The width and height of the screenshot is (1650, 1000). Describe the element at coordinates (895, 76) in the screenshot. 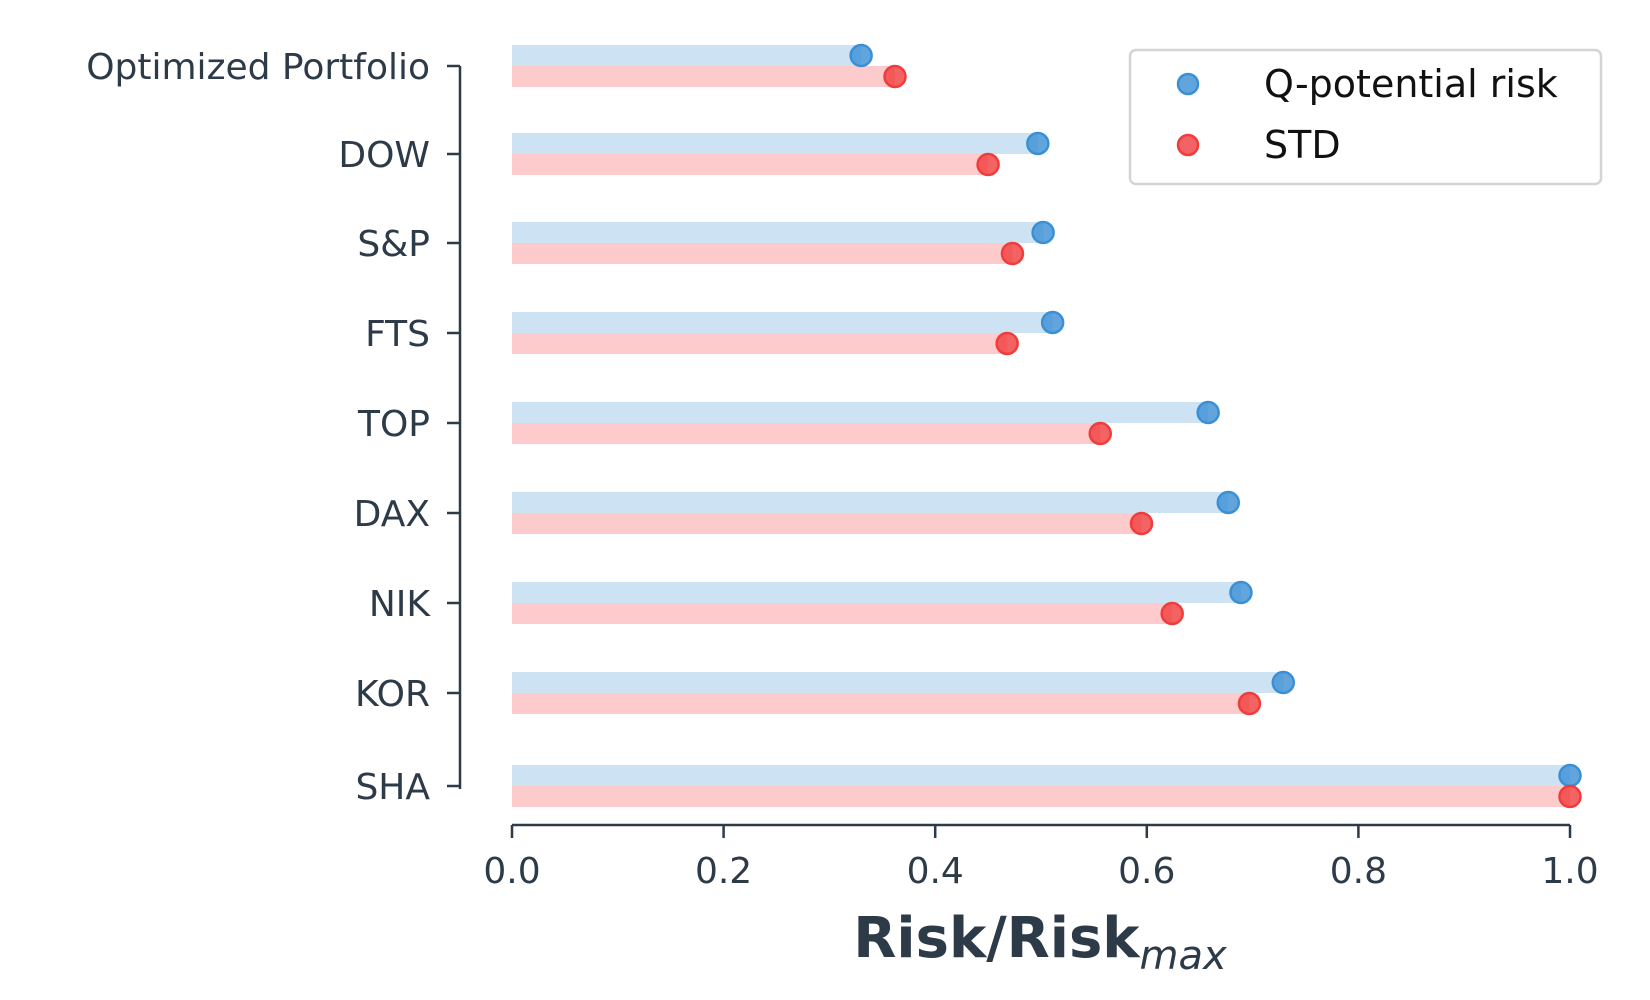

I see `point-std-optimized-portfolio` at that location.